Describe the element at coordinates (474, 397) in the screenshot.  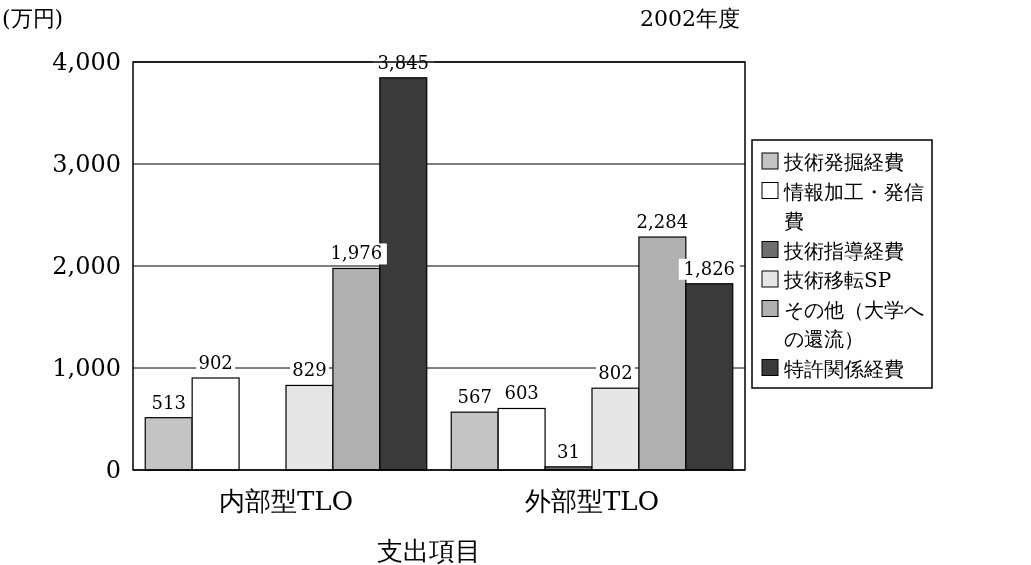
I see `data-label: 567` at that location.